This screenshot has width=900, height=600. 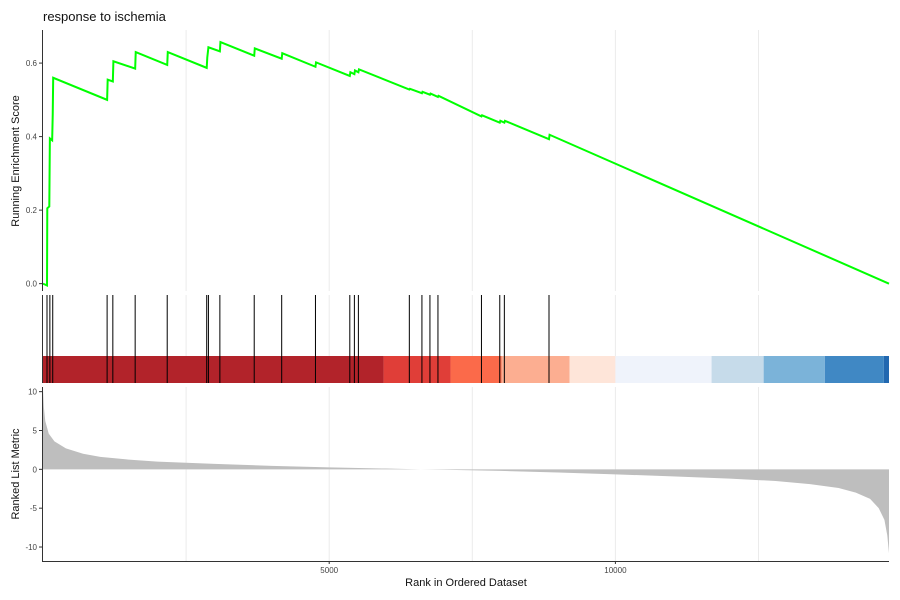 I want to click on metric-y-axis-title: Ranked List Metric, so click(x=16, y=474).